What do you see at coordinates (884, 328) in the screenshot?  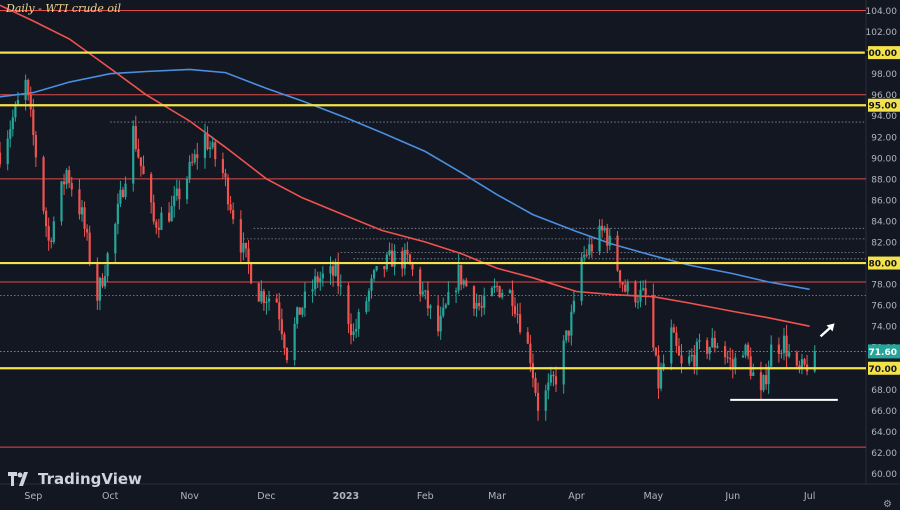 I see `y-tick-label: 74.00` at bounding box center [884, 328].